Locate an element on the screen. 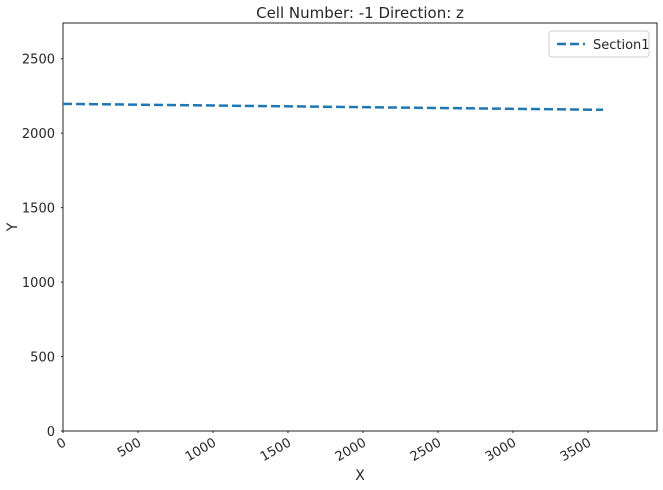 The width and height of the screenshot is (663, 490). x-tick-label: 0 is located at coordinates (61, 443).